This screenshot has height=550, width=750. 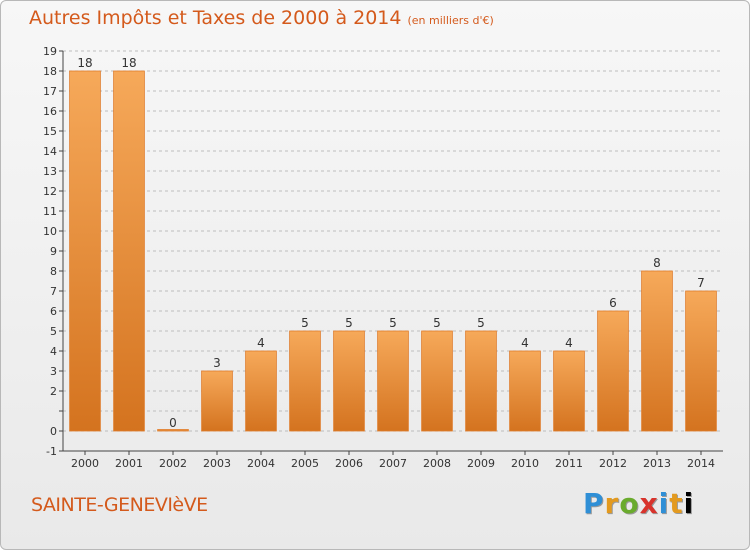 I want to click on proxiti-logo: Proxiti, so click(x=638, y=503).